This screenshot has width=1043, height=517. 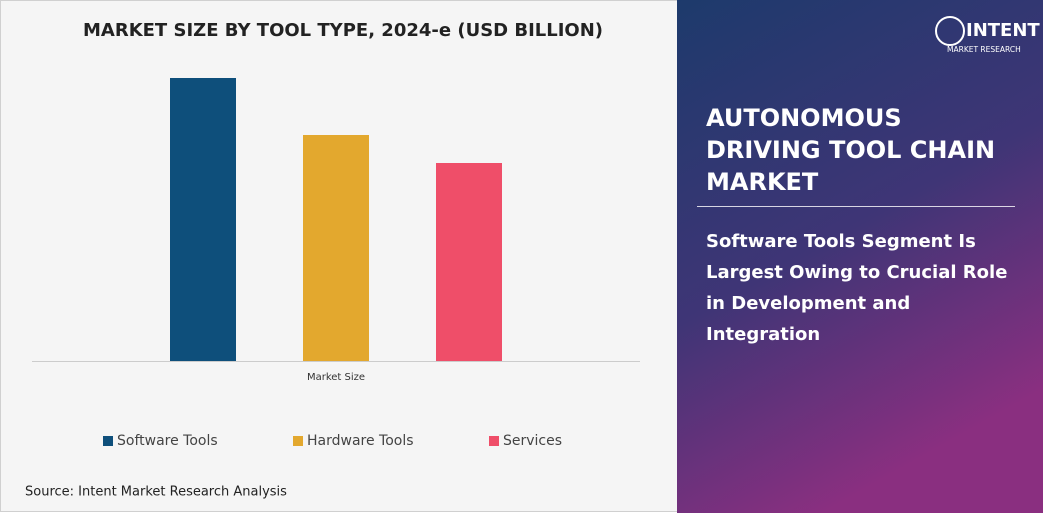 I want to click on panel-subtitle: Software Tools Segment Is, so click(x=841, y=241).